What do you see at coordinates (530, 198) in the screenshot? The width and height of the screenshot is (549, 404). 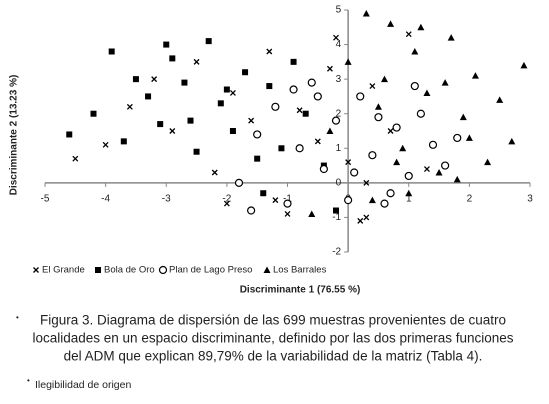 I see `x-tick-label: 3` at bounding box center [530, 198].